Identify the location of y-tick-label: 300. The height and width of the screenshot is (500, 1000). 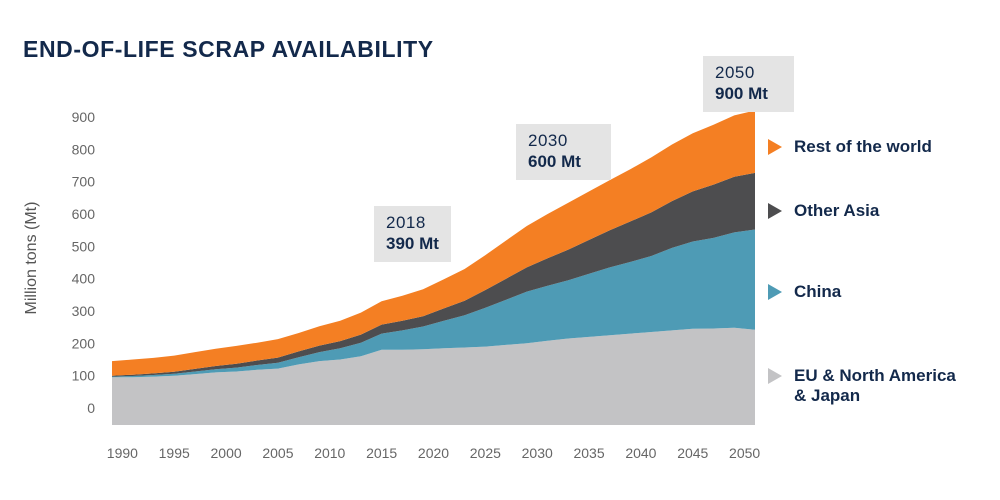
(84, 311).